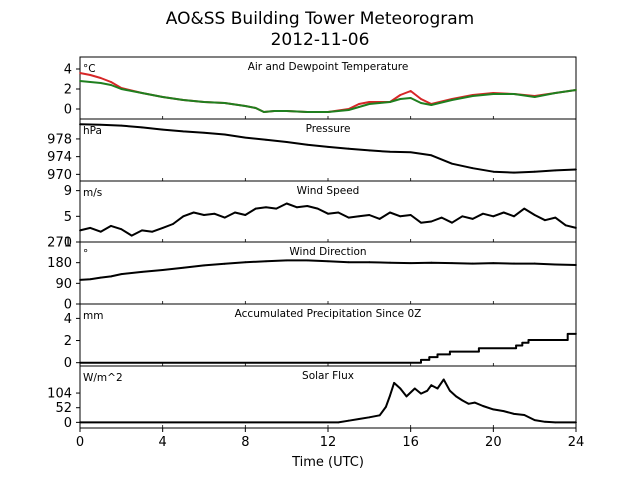 Image resolution: width=640 pixels, height=480 pixels. Describe the element at coordinates (576, 442) in the screenshot. I see `x-tick-label: 24` at that location.